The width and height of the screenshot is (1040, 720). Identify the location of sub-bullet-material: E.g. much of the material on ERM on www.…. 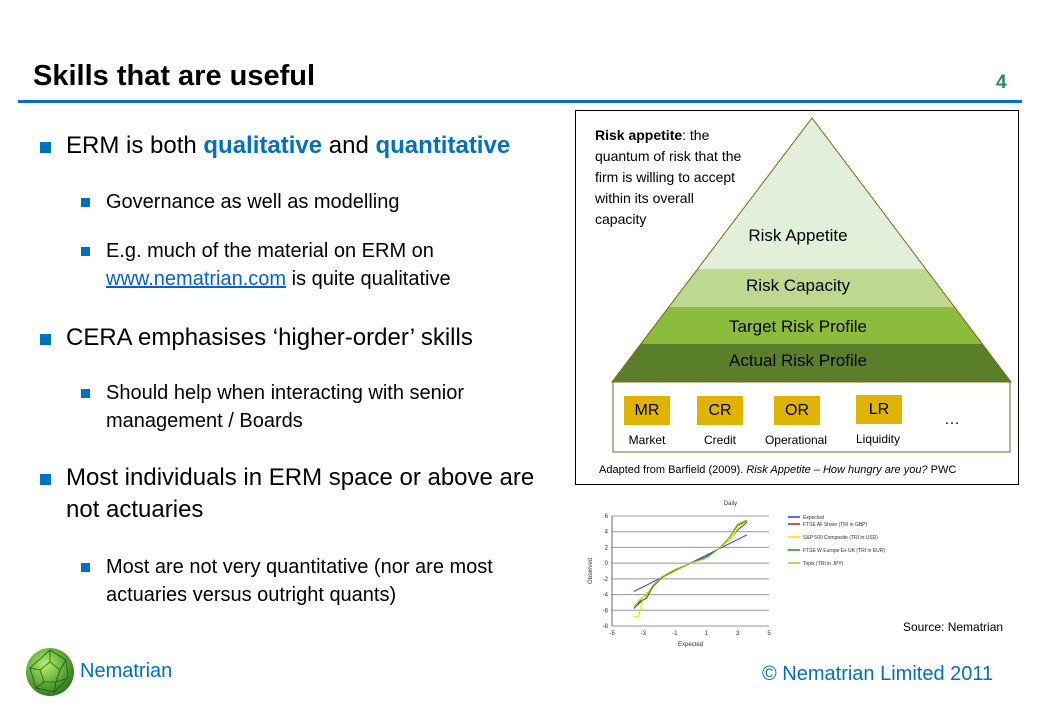
(318, 265).